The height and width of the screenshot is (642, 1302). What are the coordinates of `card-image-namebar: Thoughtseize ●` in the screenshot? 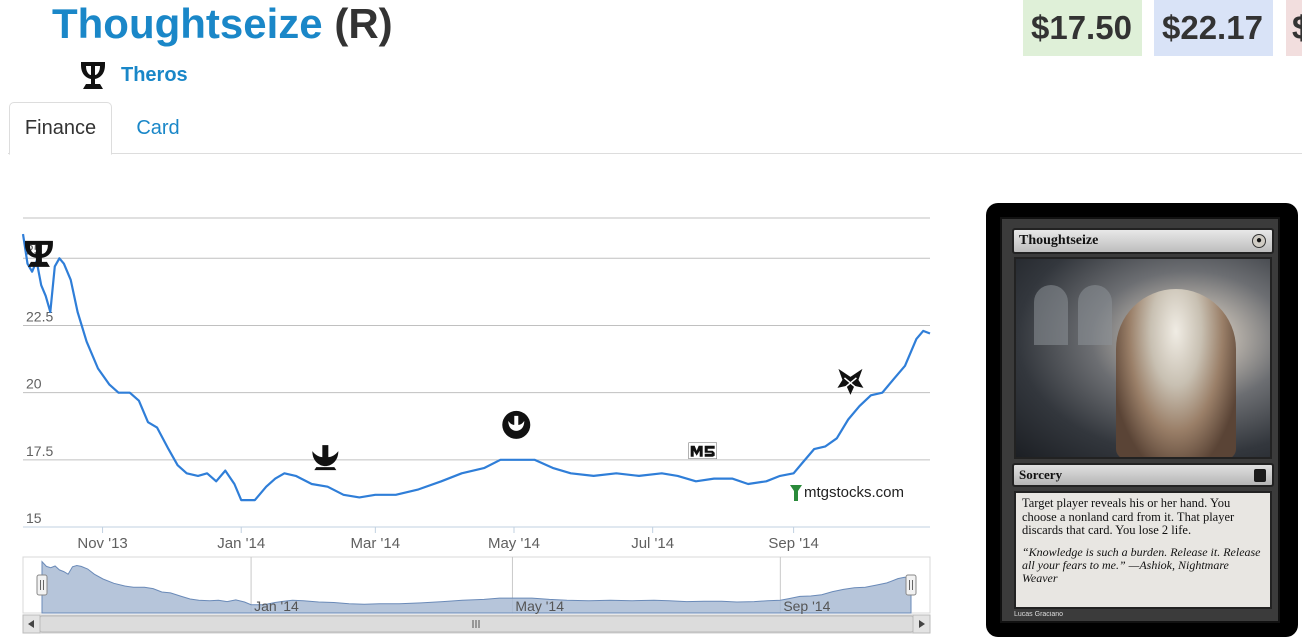 It's located at (1143, 241).